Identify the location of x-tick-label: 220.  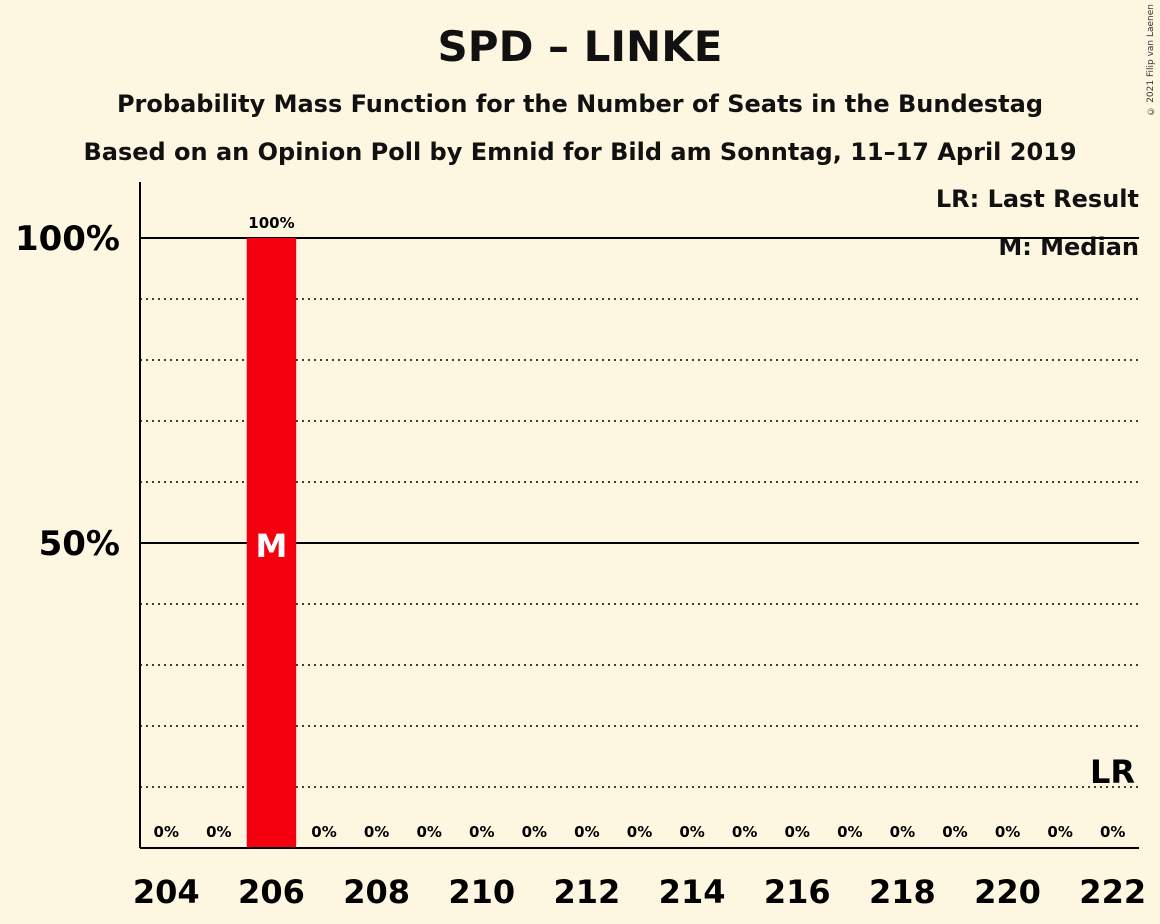
(1007, 892).